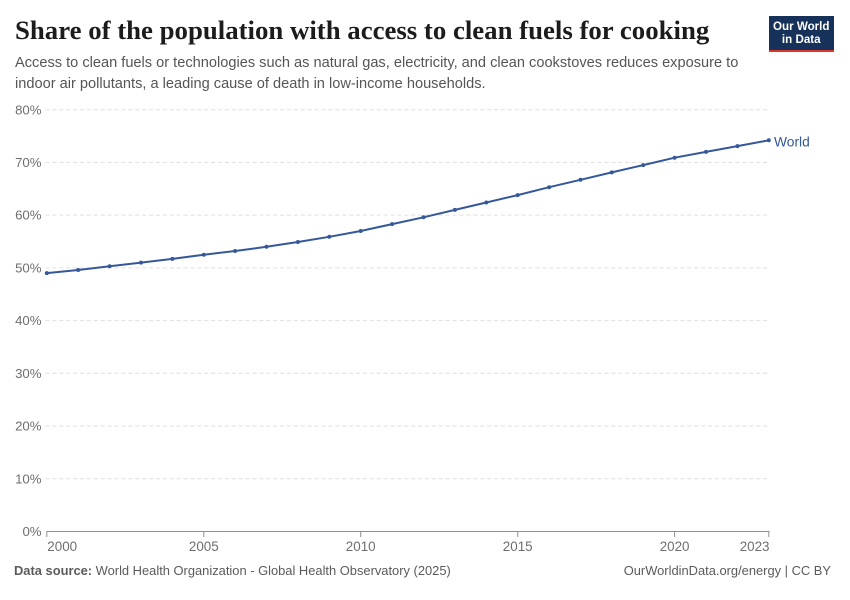  Describe the element at coordinates (204, 546) in the screenshot. I see `svg-text: 2005` at that location.